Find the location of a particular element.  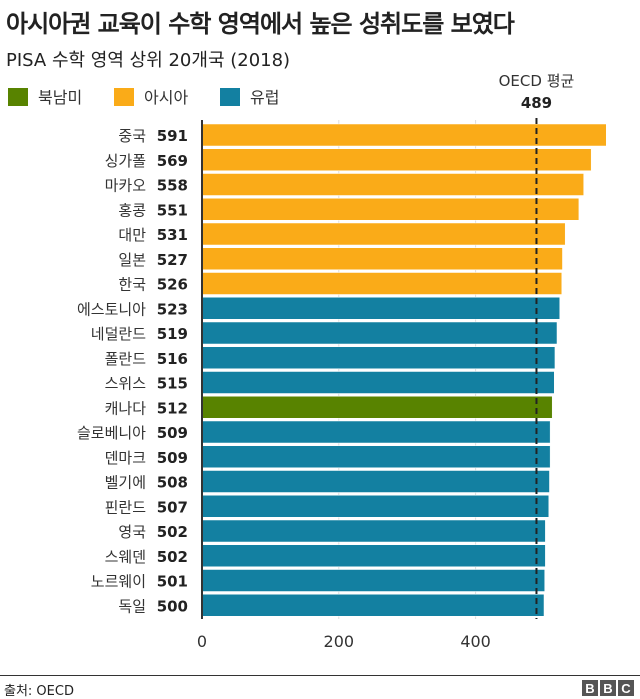

value-label: 501 is located at coordinates (172, 582).